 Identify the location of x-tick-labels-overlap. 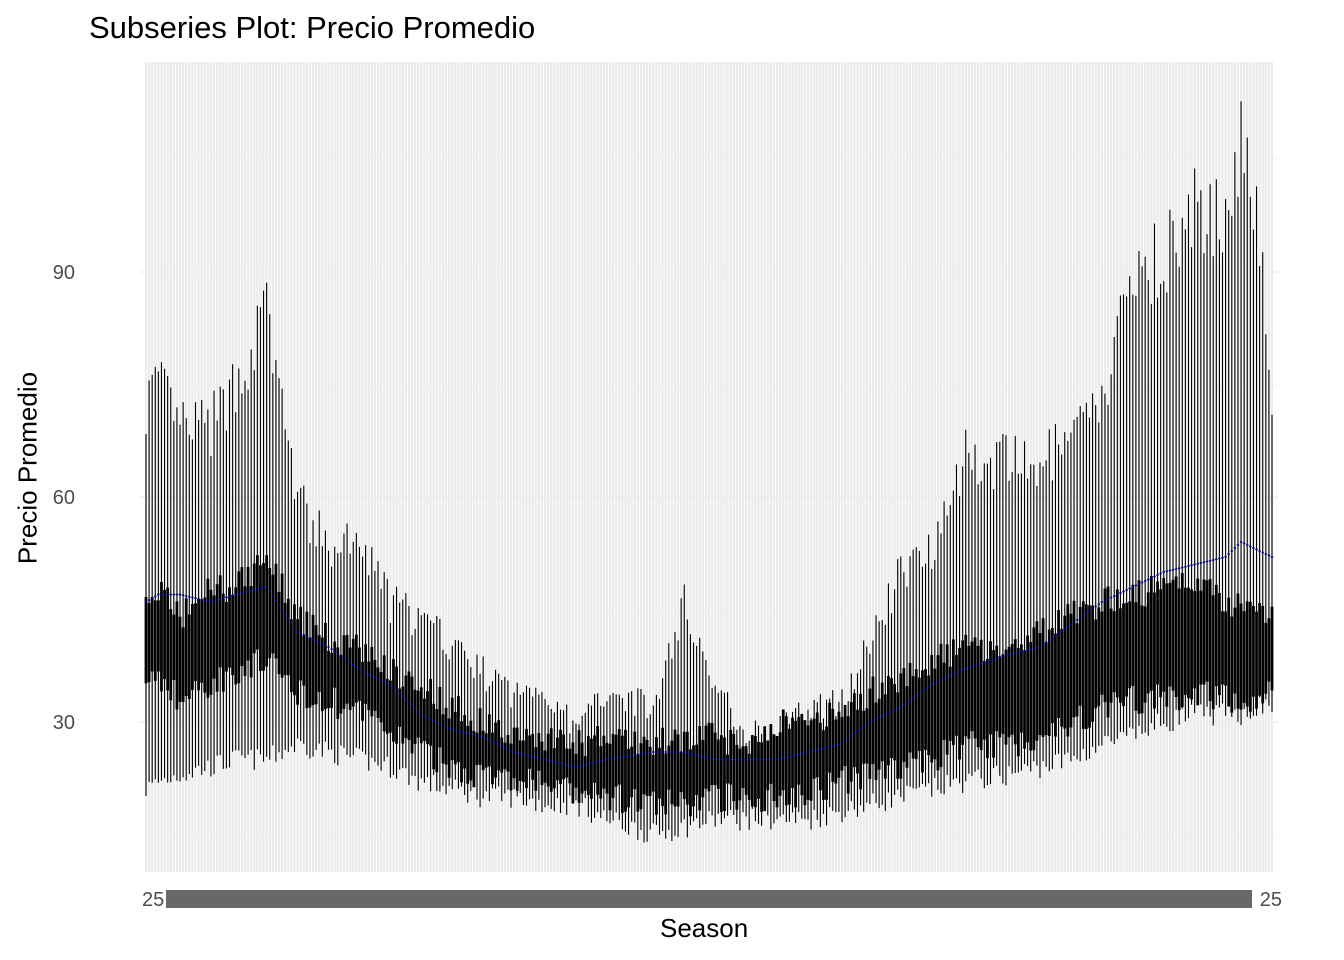
(709, 899).